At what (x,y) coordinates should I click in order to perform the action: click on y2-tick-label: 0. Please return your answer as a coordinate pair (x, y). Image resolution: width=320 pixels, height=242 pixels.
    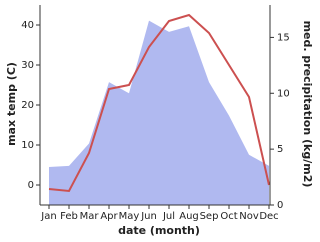
    Looking at the image, I should click on (280, 205).